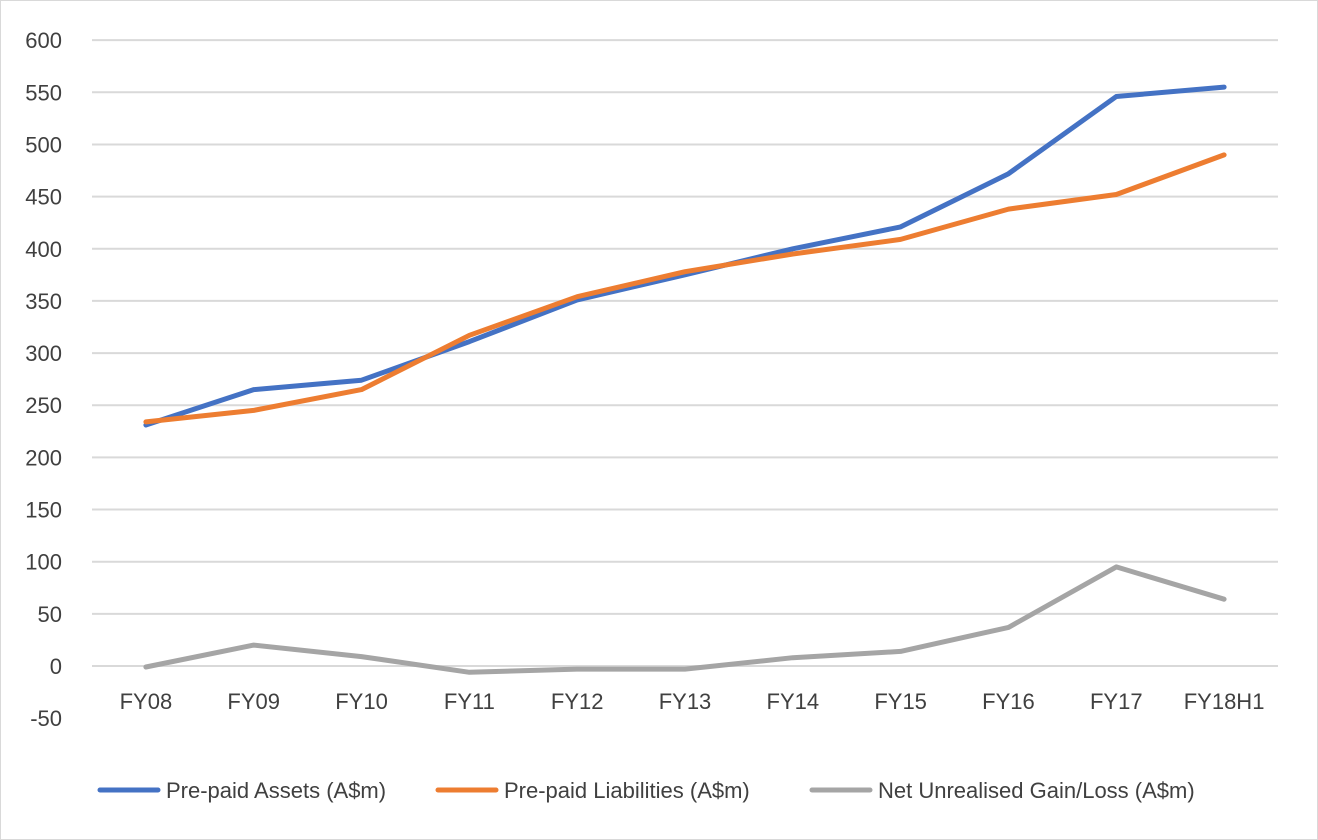 The image size is (1318, 840). What do you see at coordinates (1036, 790) in the screenshot?
I see `legend-label: Net Unrealised Gain/Loss (A$m)` at bounding box center [1036, 790].